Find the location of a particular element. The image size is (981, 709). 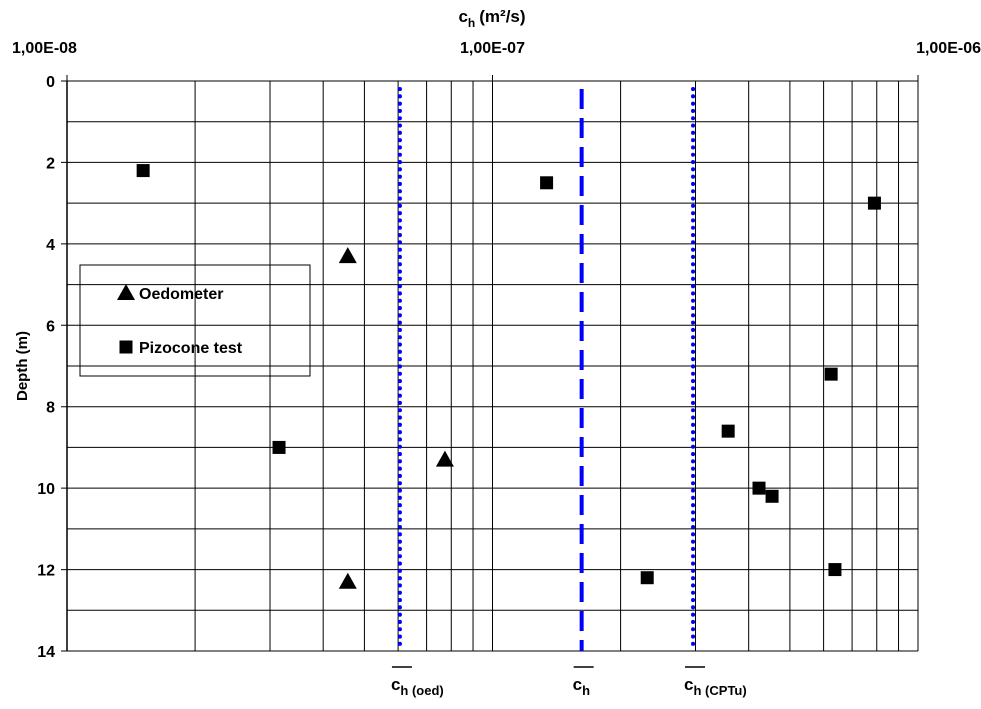

x-title-sub: h is located at coordinates (471, 23).